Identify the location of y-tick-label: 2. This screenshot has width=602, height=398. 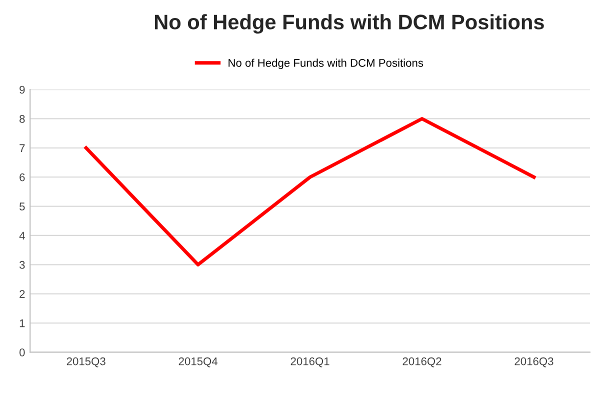
(22, 294).